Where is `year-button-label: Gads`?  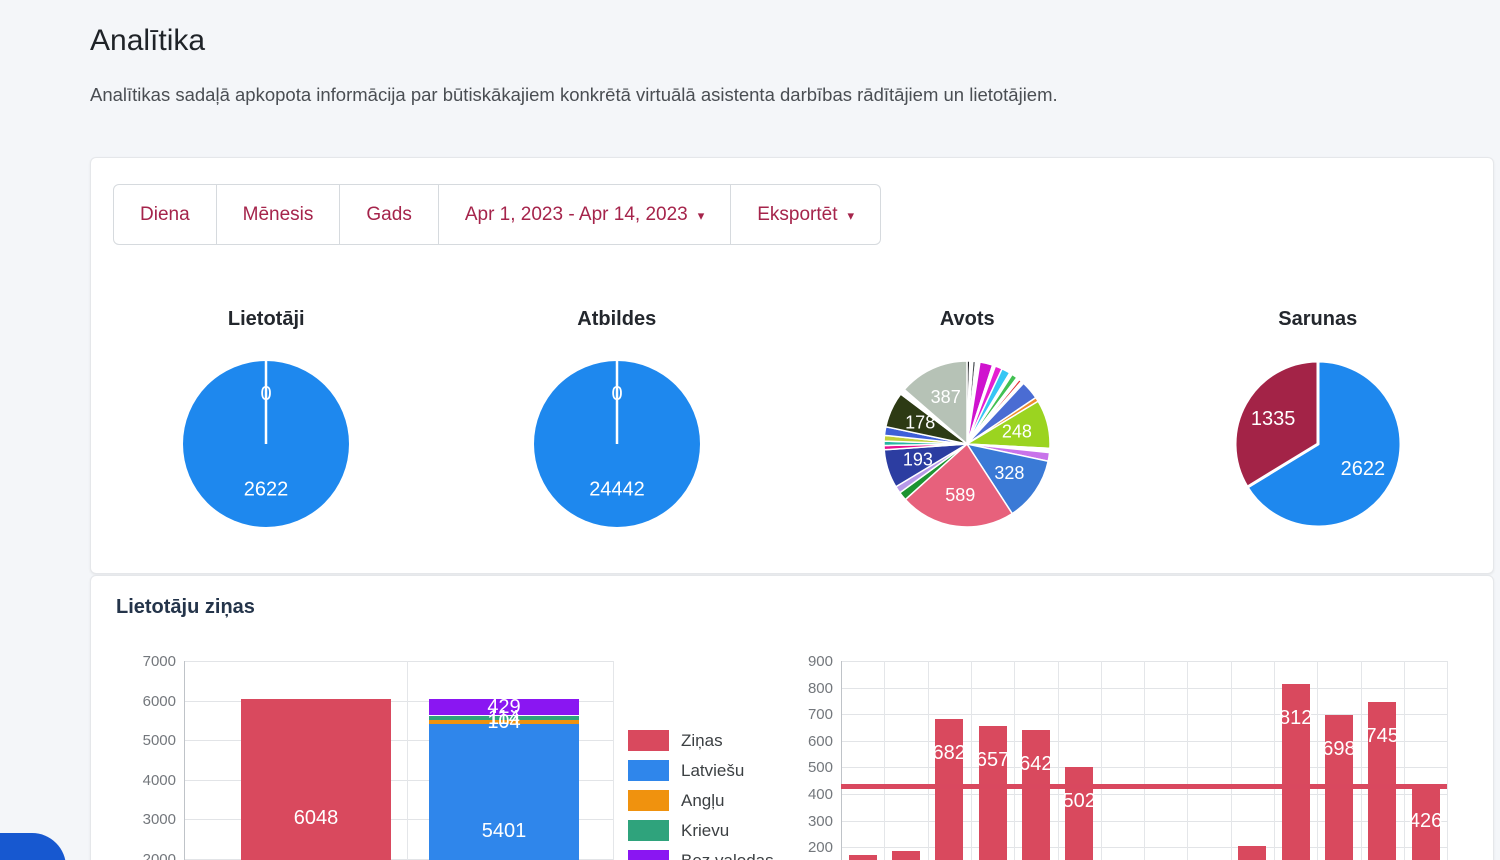
year-button-label: Gads is located at coordinates (389, 214).